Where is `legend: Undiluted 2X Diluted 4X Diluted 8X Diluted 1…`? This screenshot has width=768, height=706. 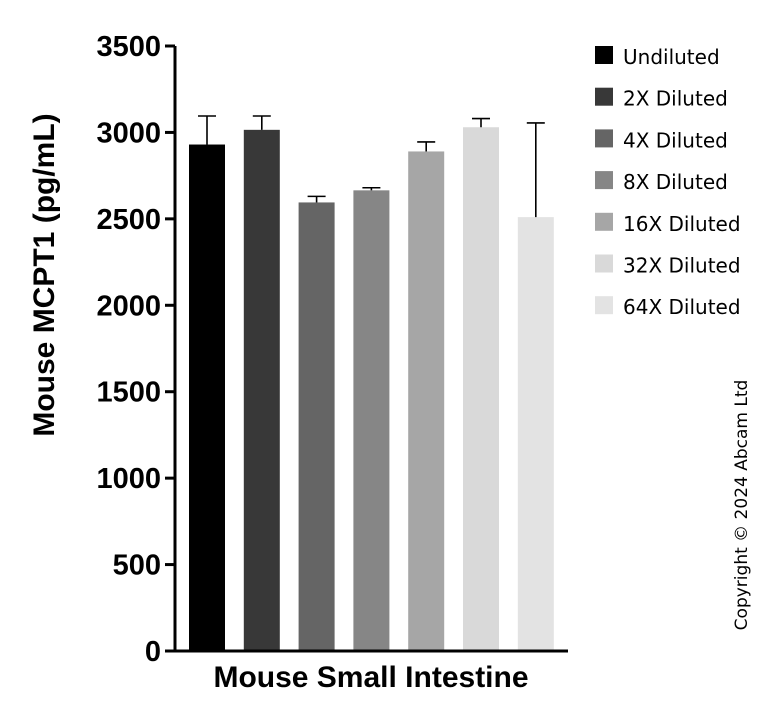 legend: Undiluted 2X Diluted 4X Diluted 8X Diluted 1… is located at coordinates (668, 182).